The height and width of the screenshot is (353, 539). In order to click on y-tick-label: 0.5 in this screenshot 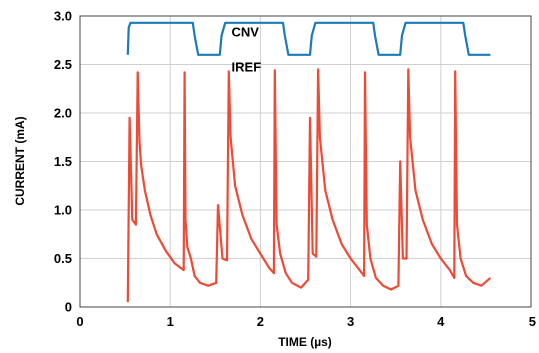, I will do `click(63, 258)`.